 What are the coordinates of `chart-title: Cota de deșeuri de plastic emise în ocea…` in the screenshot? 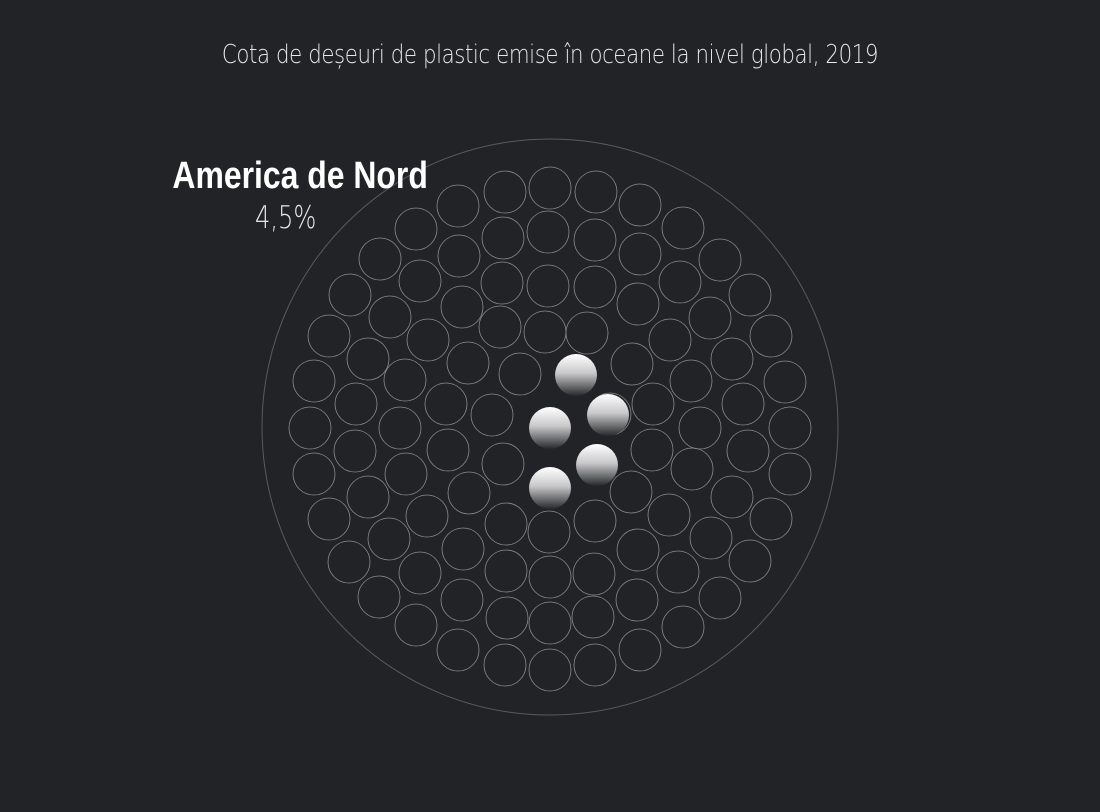 It's located at (550, 55).